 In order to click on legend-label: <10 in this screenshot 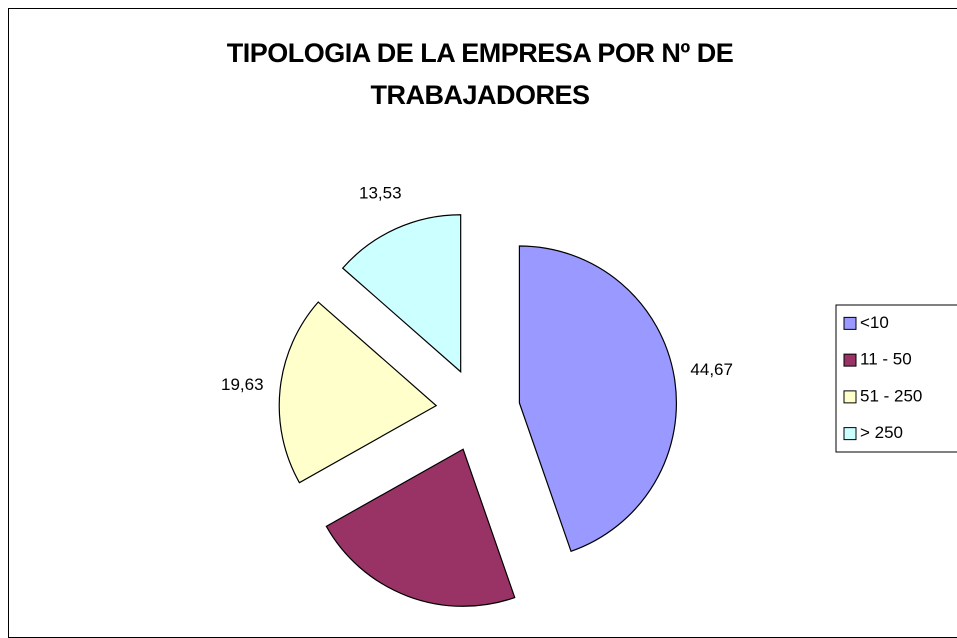, I will do `click(874, 322)`.